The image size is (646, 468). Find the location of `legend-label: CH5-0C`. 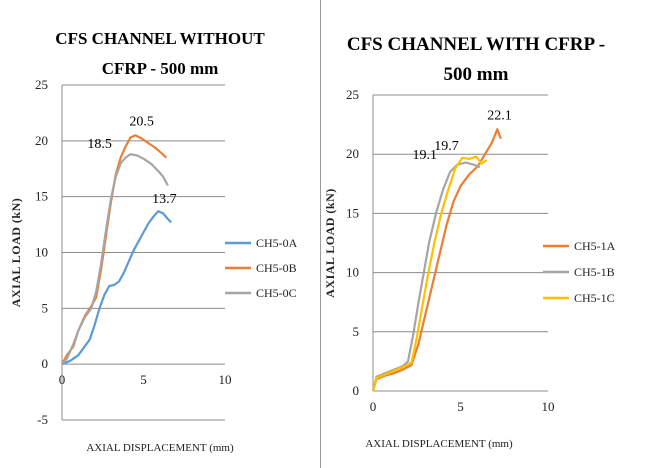

legend-label: CH5-0C is located at coordinates (276, 293).